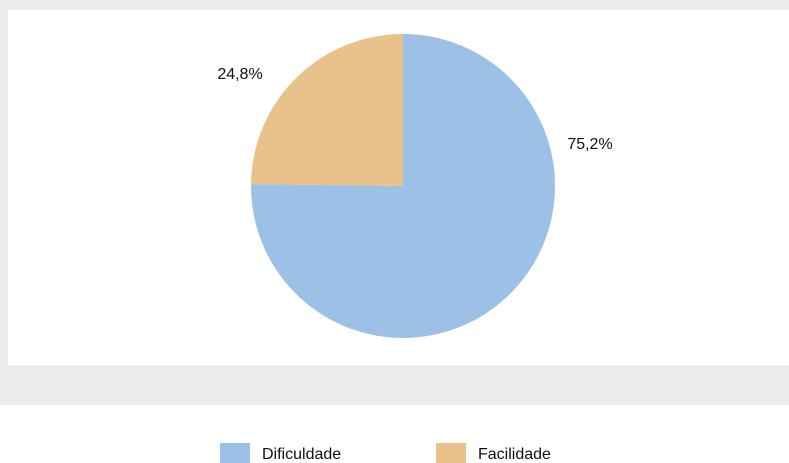 Image resolution: width=789 pixels, height=463 pixels. What do you see at coordinates (514, 454) in the screenshot?
I see `legend-label: Facilidade` at bounding box center [514, 454].